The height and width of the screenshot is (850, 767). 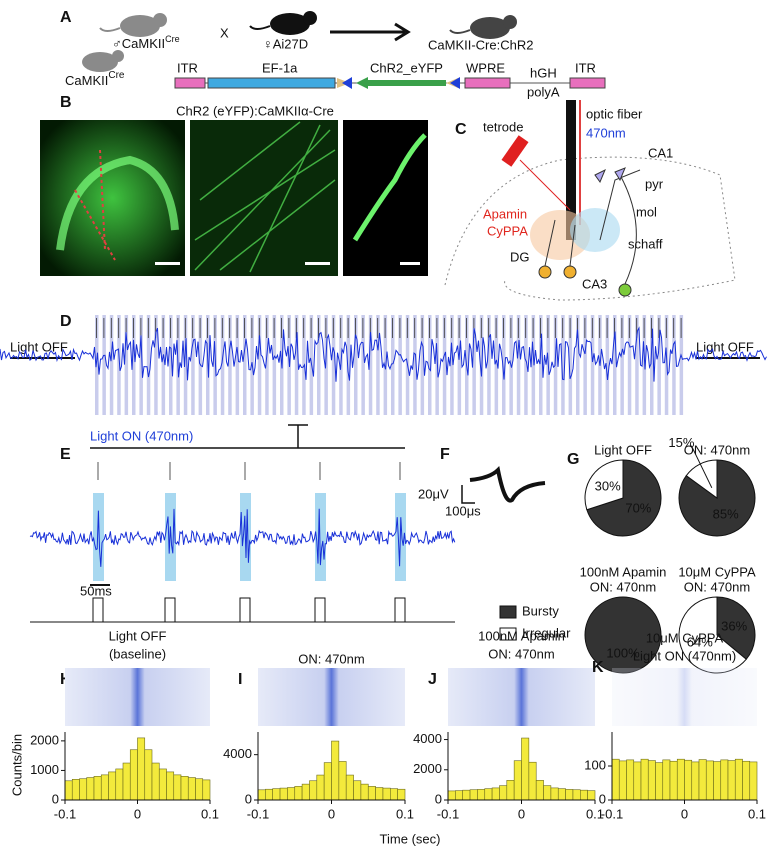 I want to click on legend-swatch, so click(x=508, y=612).